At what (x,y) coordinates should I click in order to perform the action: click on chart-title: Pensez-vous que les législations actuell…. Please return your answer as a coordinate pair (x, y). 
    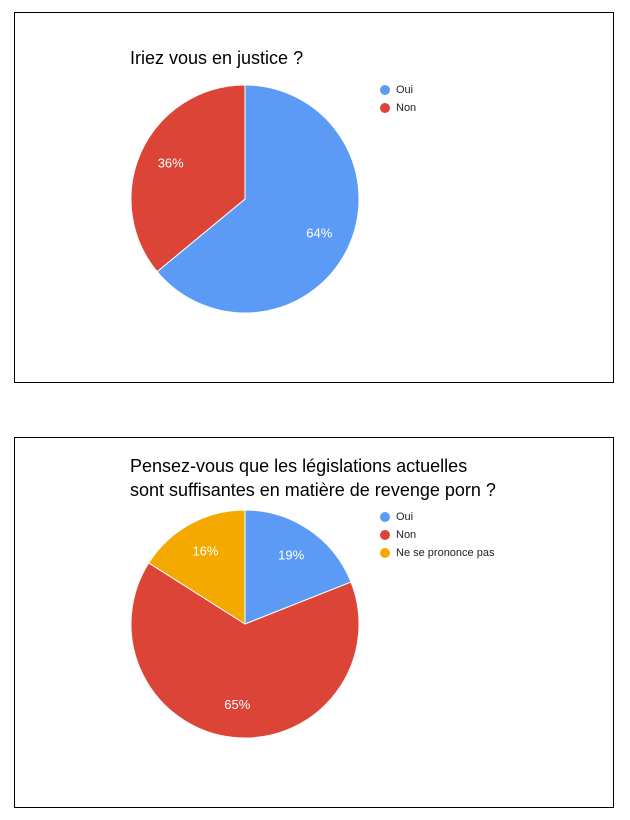
    Looking at the image, I should click on (313, 478).